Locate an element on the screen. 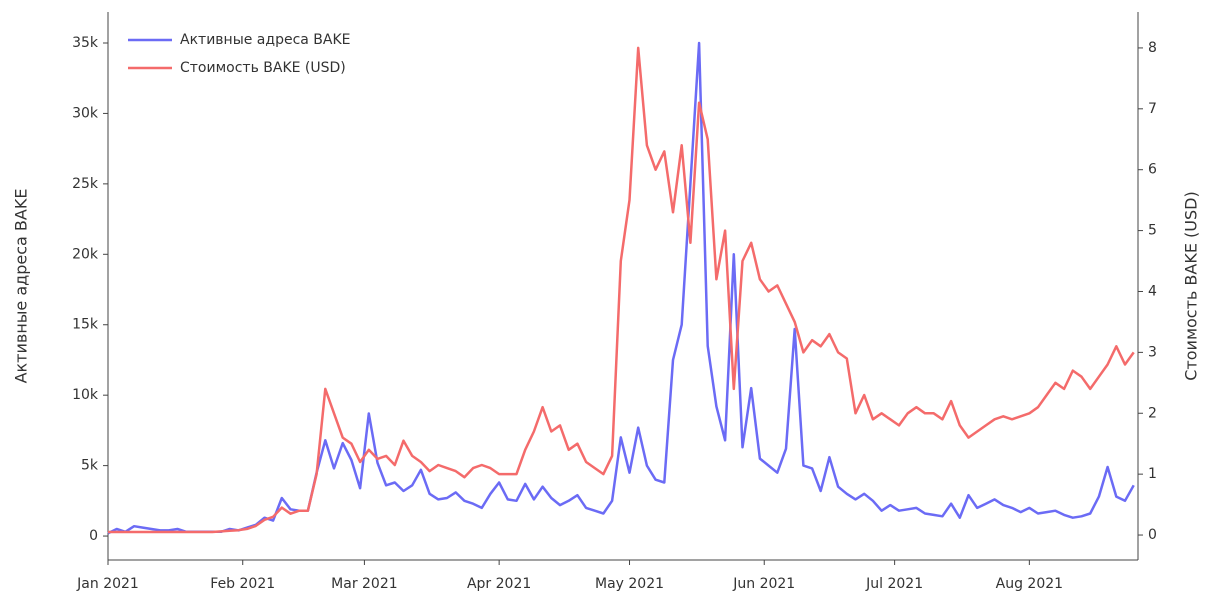  x-tick-label: Mar 2021 is located at coordinates (364, 584).